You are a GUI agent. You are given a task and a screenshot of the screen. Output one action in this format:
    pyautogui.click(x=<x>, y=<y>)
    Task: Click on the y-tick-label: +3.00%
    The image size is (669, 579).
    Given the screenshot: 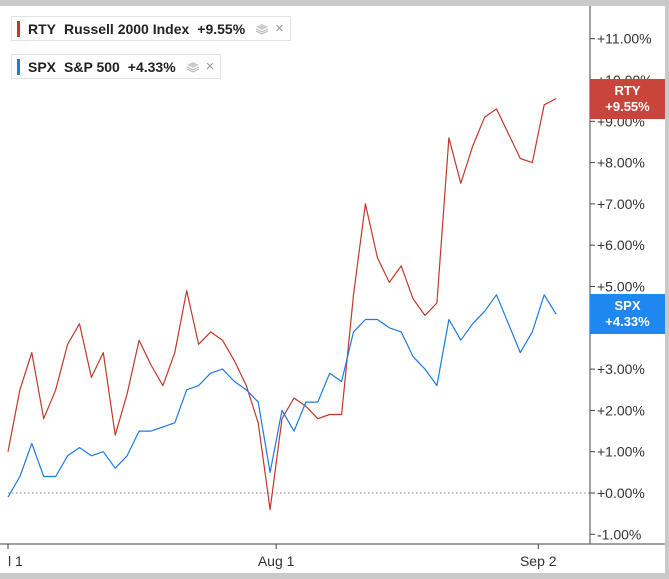 What is the action you would take?
    pyautogui.click(x=621, y=369)
    